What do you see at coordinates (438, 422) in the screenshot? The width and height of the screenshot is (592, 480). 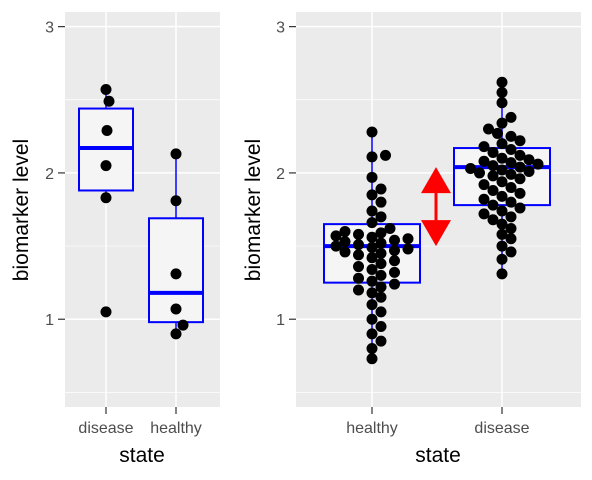 I see `right-x-ticks: healthy disease` at bounding box center [438, 422].